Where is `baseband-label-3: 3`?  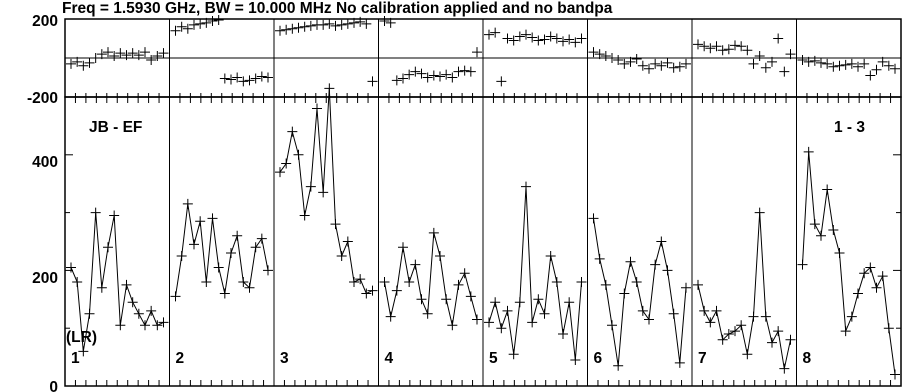
baseband-label-3: 3 is located at coordinates (284, 358).